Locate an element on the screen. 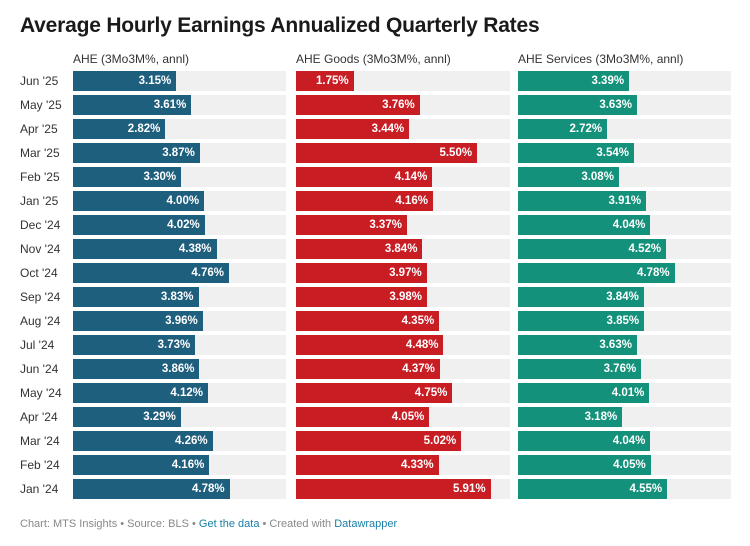  data-label: 3.61% is located at coordinates (170, 105).